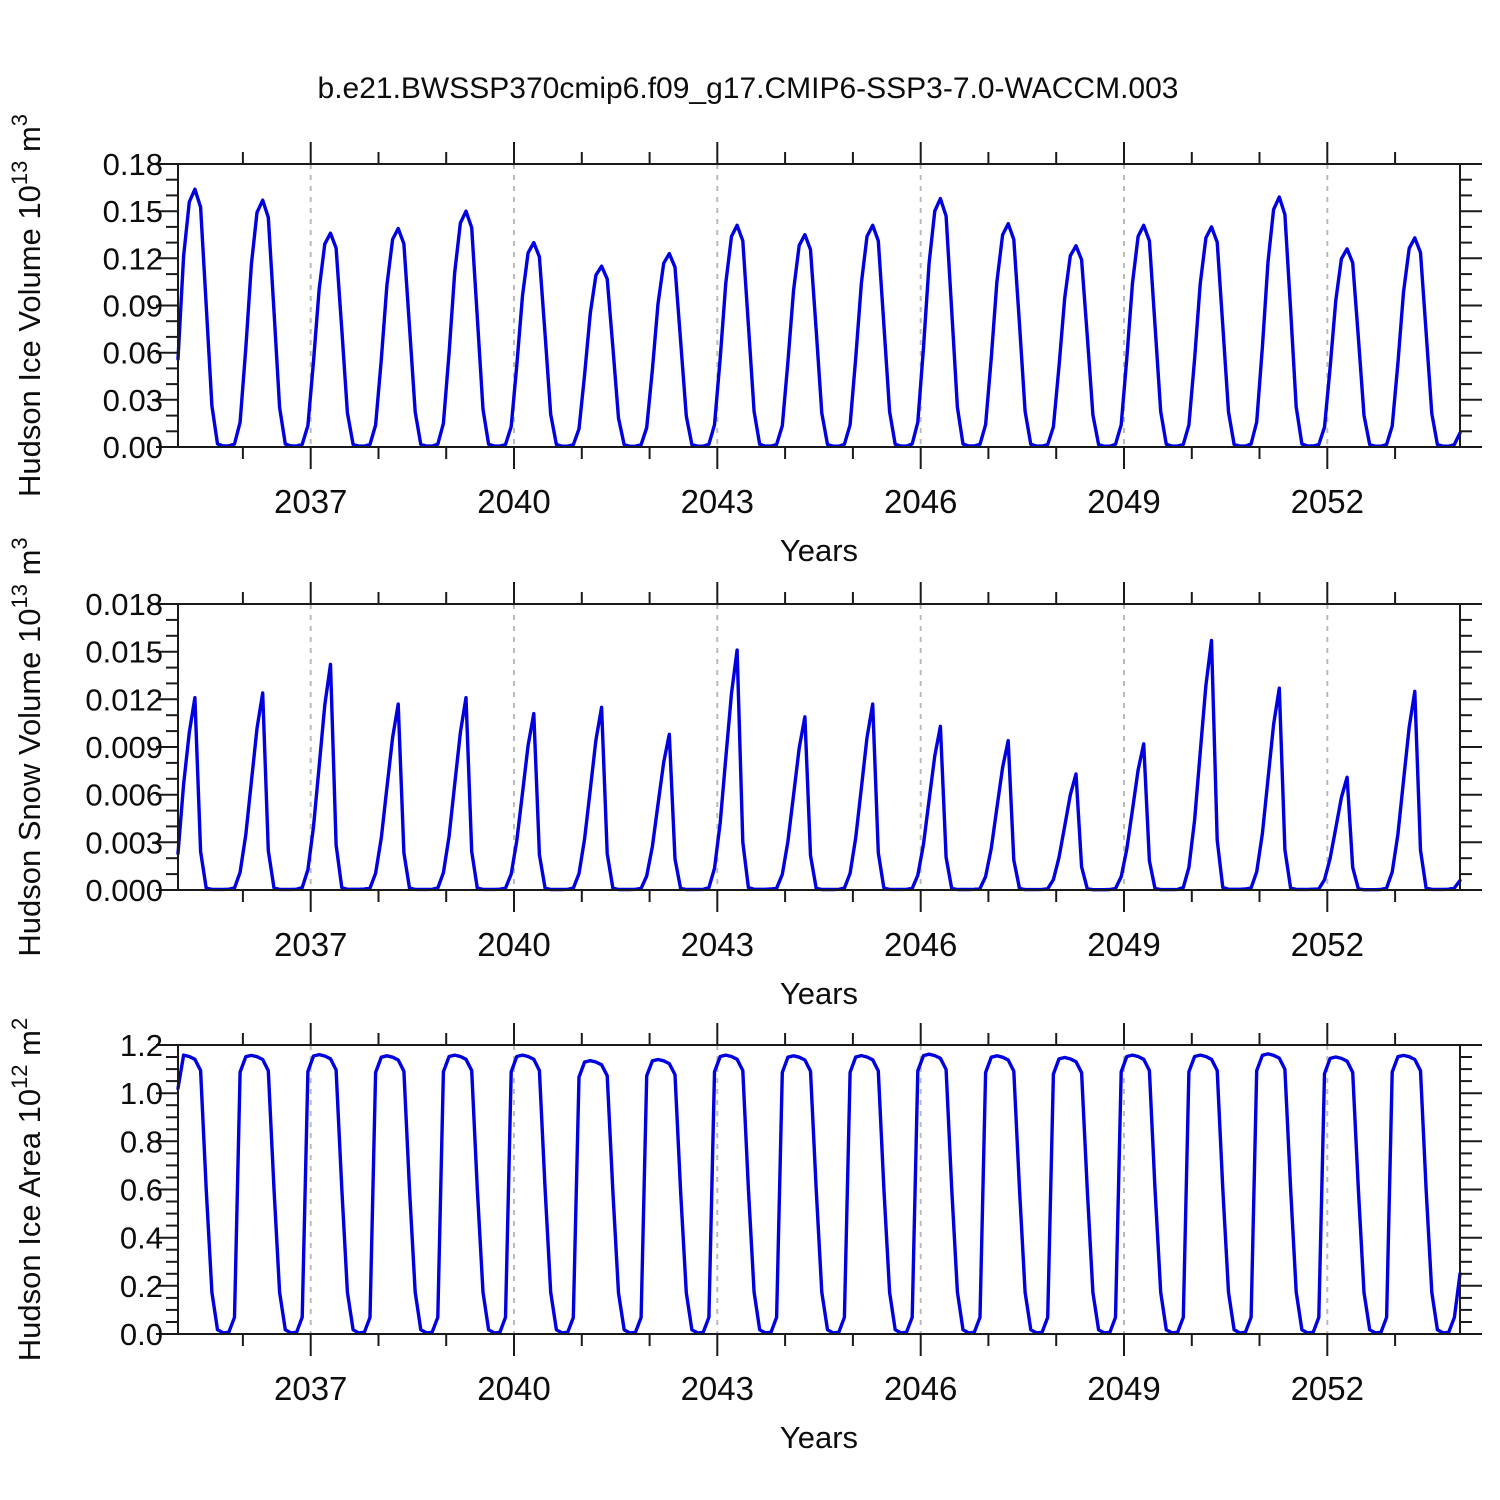 This screenshot has width=1500, height=1500. Describe the element at coordinates (819, 317) in the screenshot. I see `hudson-ice-volume-line` at that location.